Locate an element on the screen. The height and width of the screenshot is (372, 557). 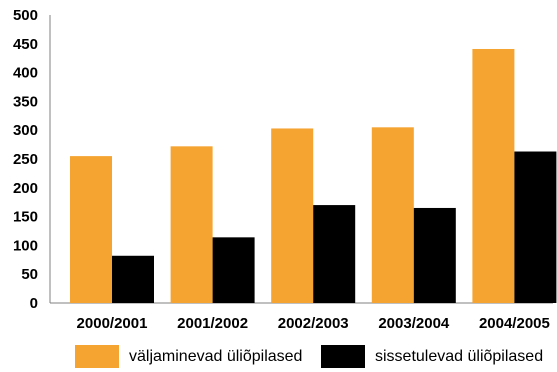
y-tick-label: 350 is located at coordinates (25, 101).